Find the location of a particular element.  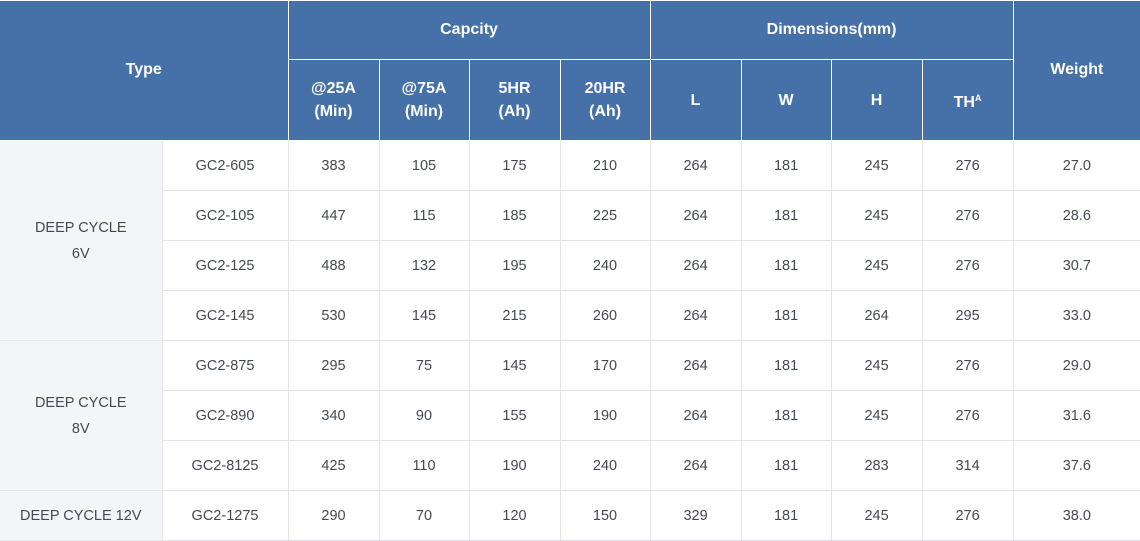

cell-capacity-75a: 90 is located at coordinates (424, 415).